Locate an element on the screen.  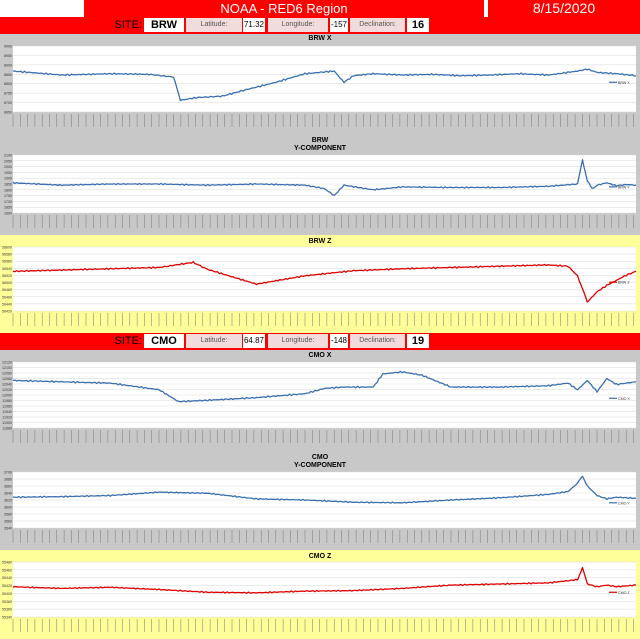
y-tick-label: 11880 is located at coordinates (7, 429).